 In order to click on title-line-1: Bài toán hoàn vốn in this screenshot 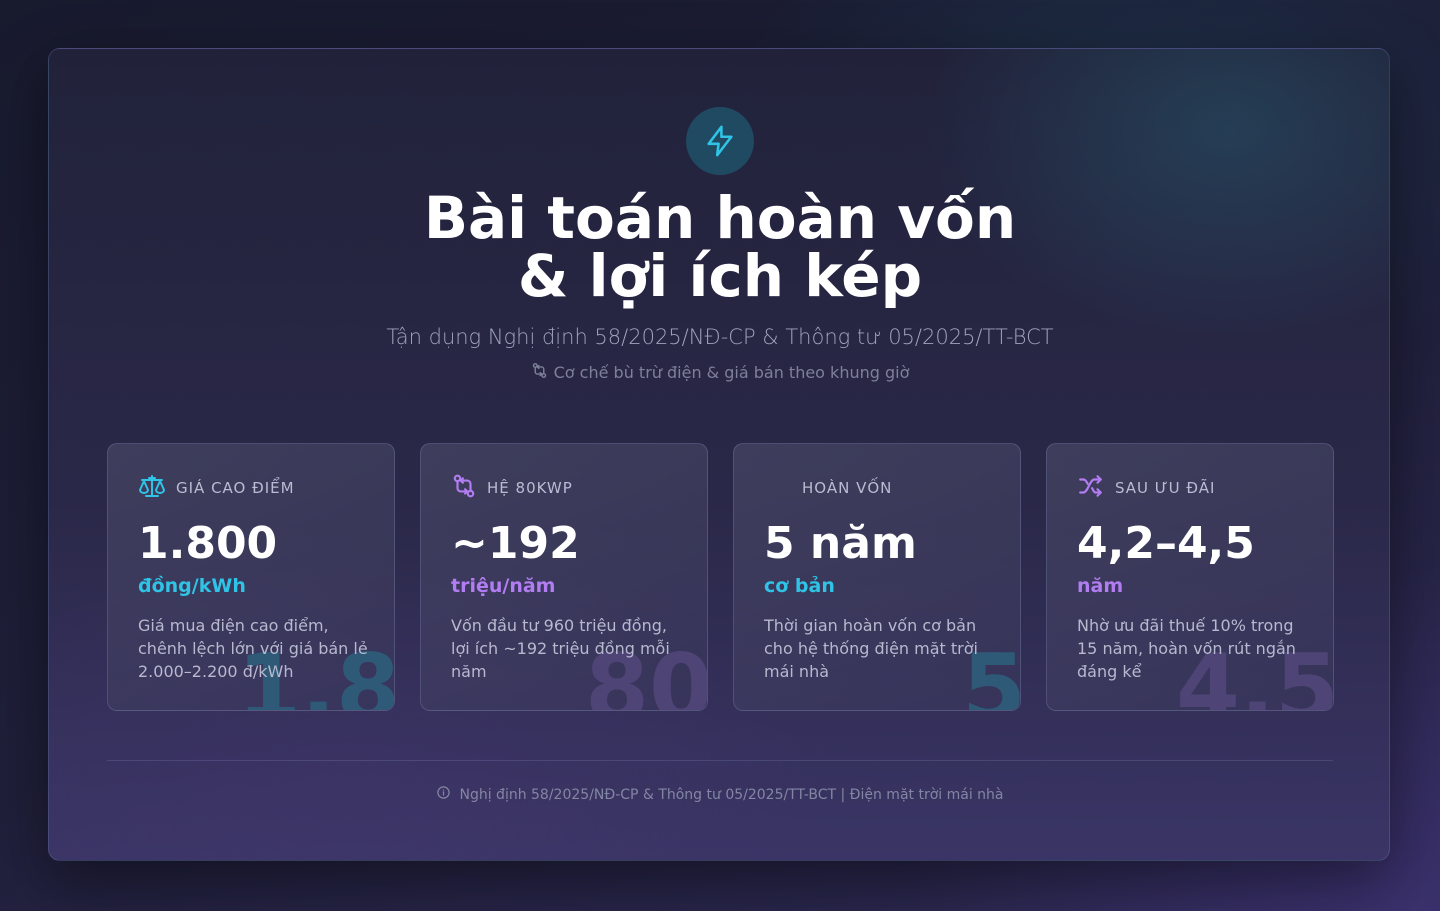, I will do `click(720, 218)`.